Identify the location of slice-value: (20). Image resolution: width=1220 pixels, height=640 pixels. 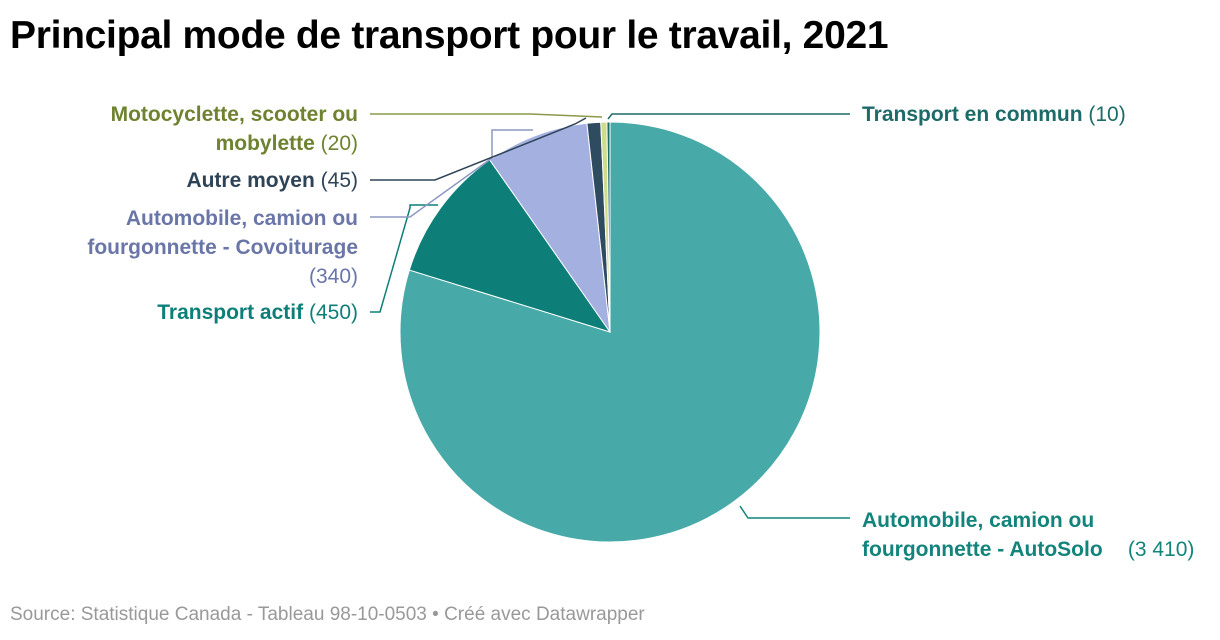
(339, 143).